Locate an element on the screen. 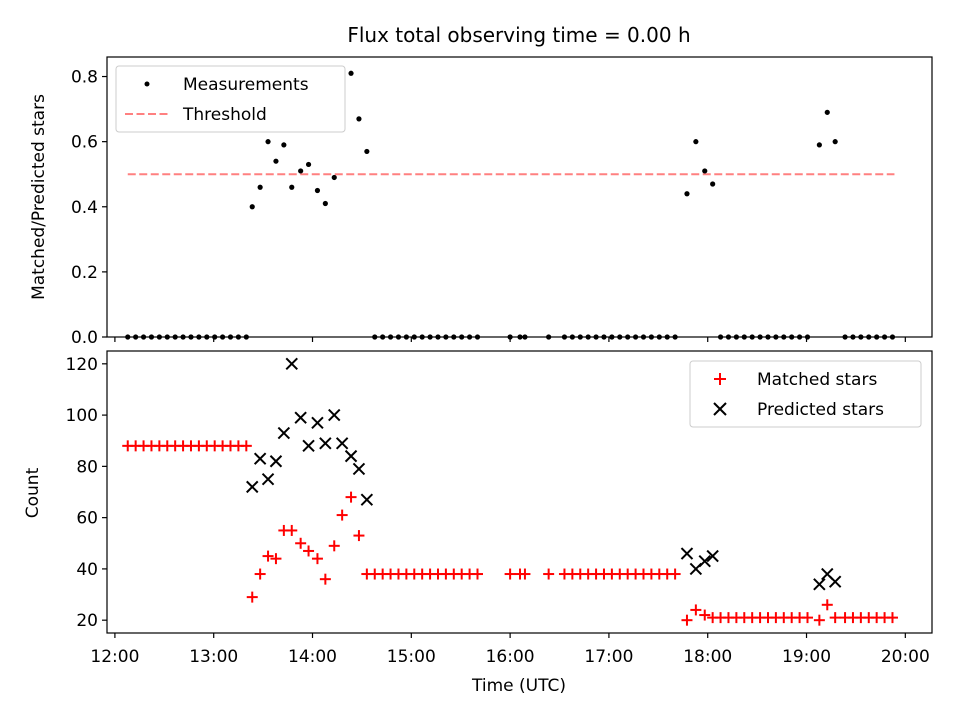  legend-predicted-marker is located at coordinates (720, 409).